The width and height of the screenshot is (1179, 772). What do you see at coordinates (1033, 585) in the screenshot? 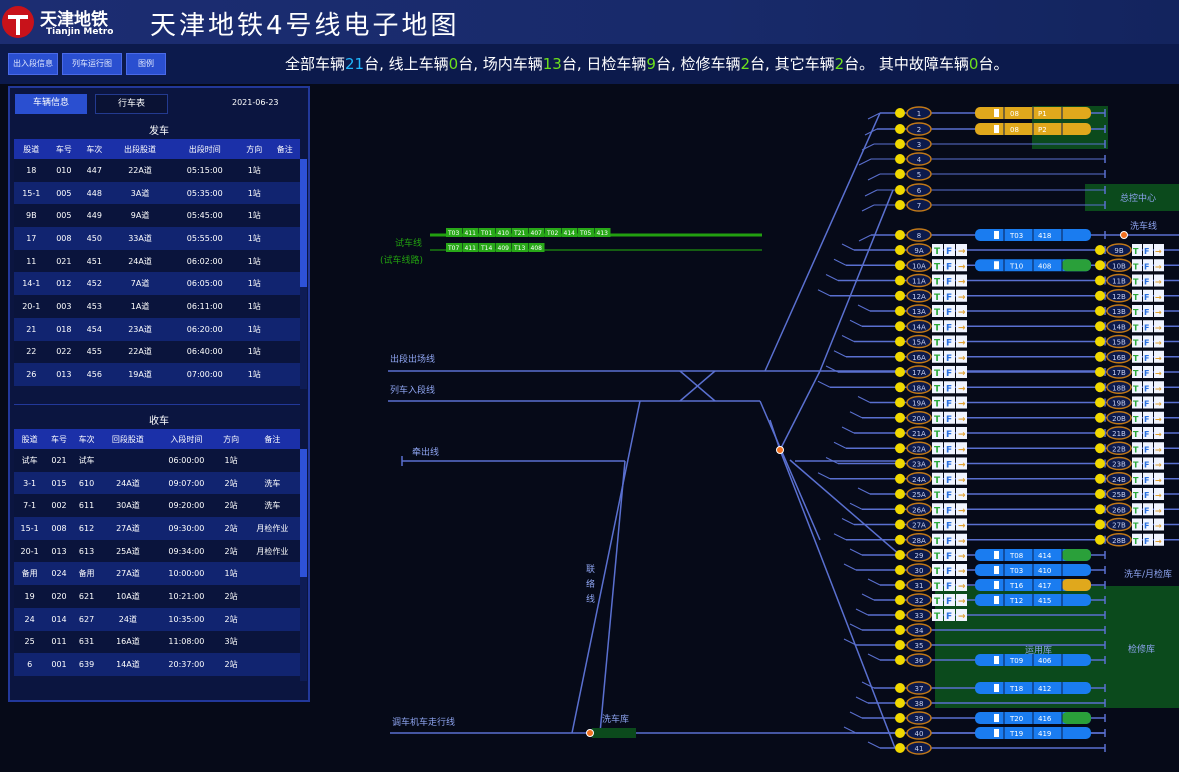
I see `train: T16 417` at bounding box center [1033, 585].